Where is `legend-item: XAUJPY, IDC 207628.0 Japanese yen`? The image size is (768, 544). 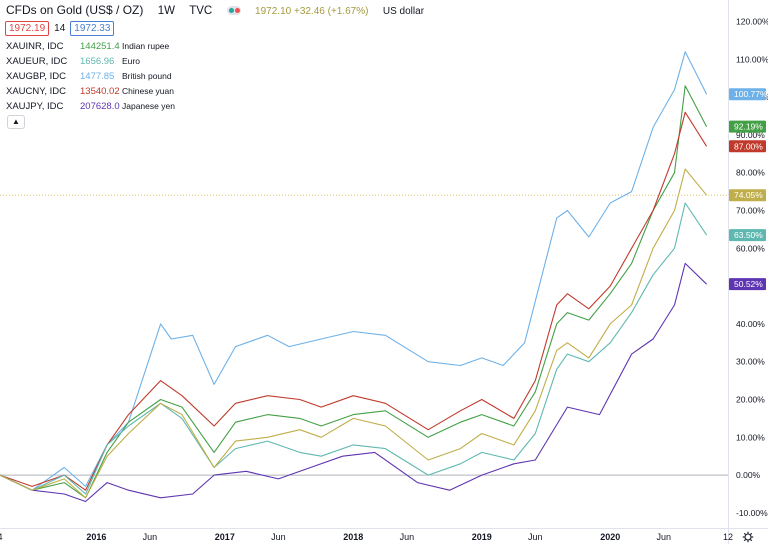
legend-item: XAUJPY, IDC 207628.0 Japanese yen is located at coordinates (90, 106).